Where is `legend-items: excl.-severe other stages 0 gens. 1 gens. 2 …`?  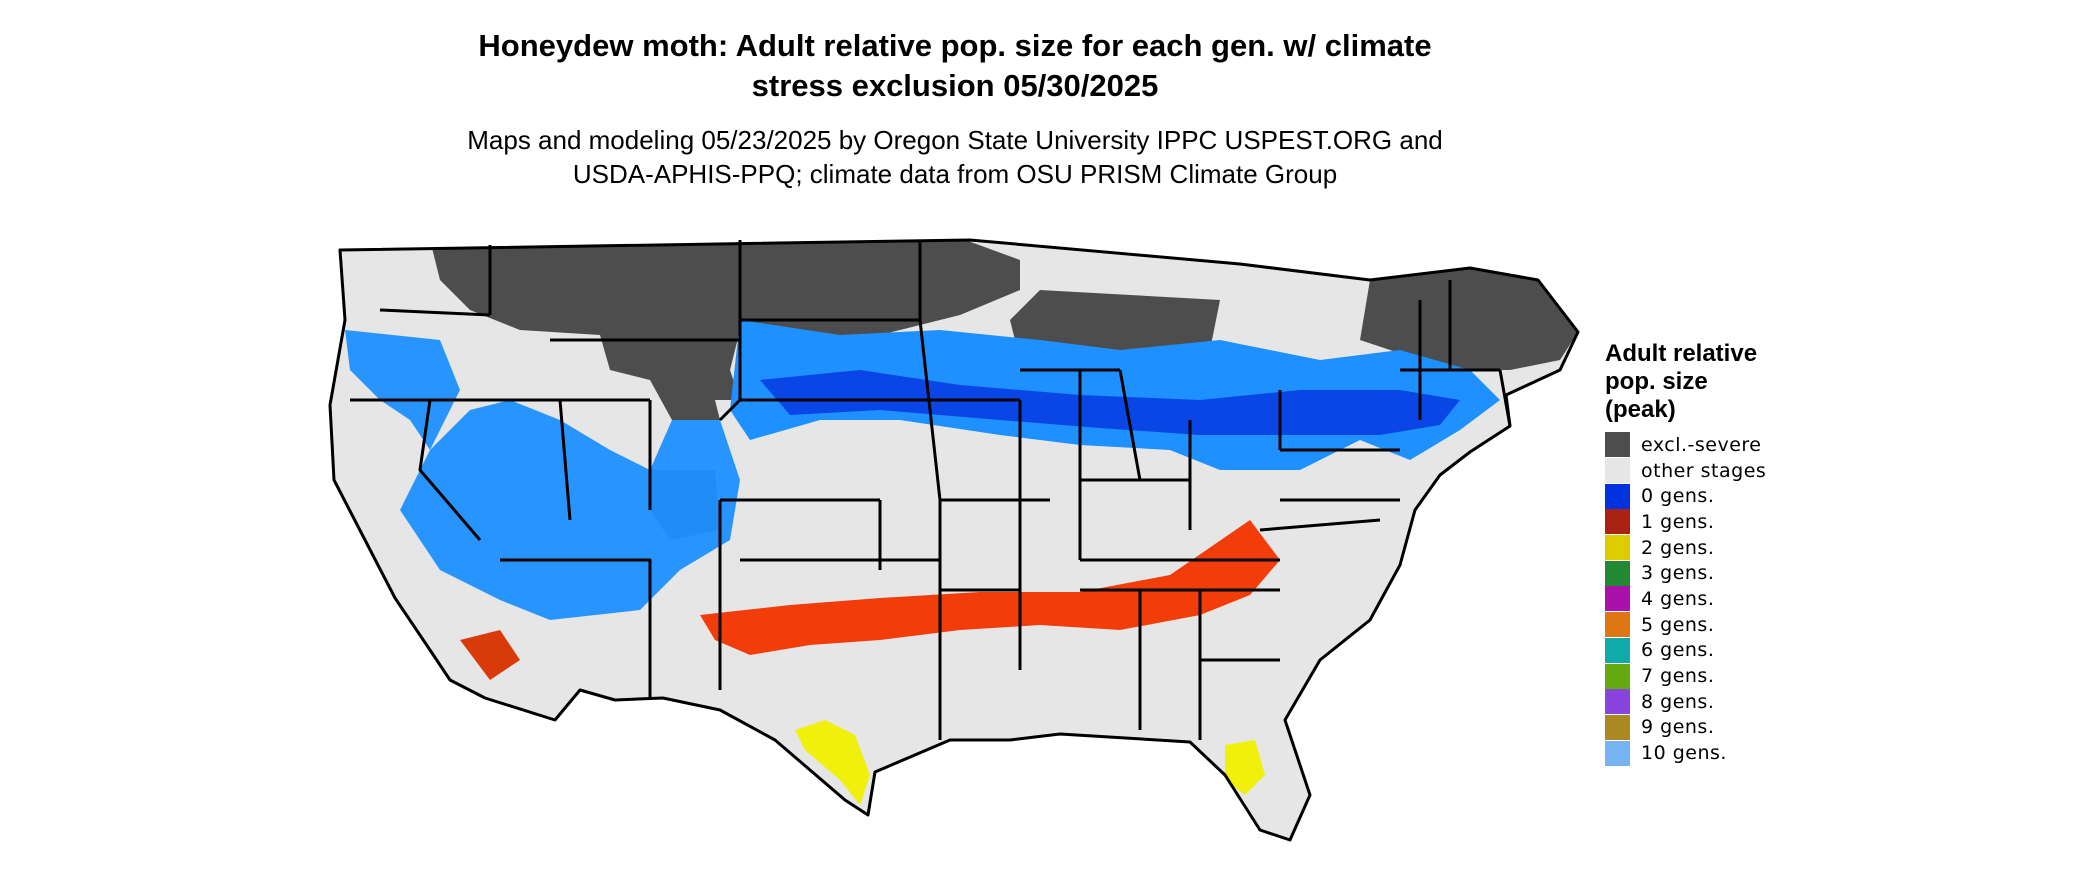 legend-items: excl.-severe other stages 0 gens. 1 gens. 2 … is located at coordinates (1725, 599).